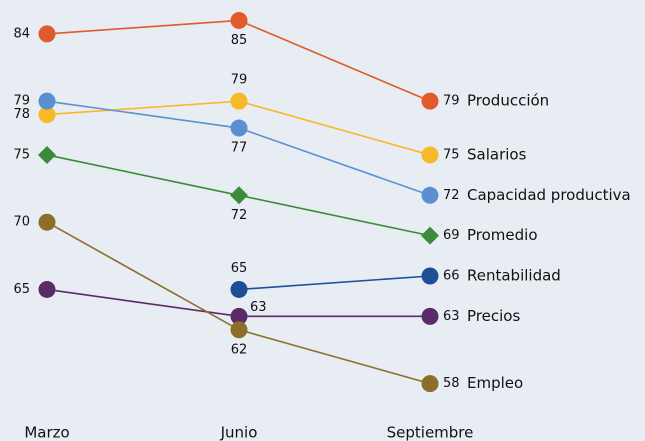 Image resolution: width=645 pixels, height=441 pixels. What do you see at coordinates (497, 154) in the screenshot?
I see `series-name: Salarios` at bounding box center [497, 154].